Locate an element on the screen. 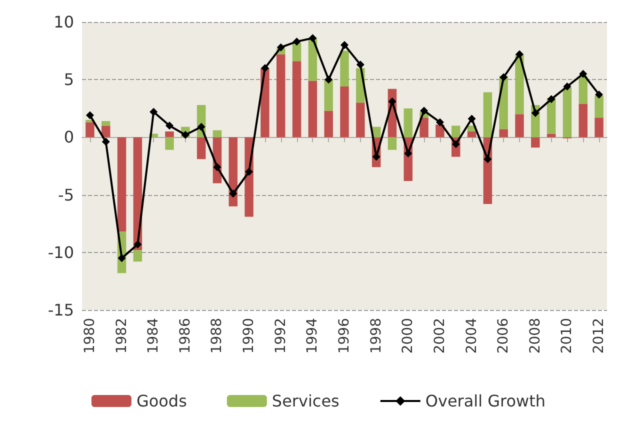 This screenshot has height=422, width=637. y-tick-label: -10 is located at coordinates (61, 252).